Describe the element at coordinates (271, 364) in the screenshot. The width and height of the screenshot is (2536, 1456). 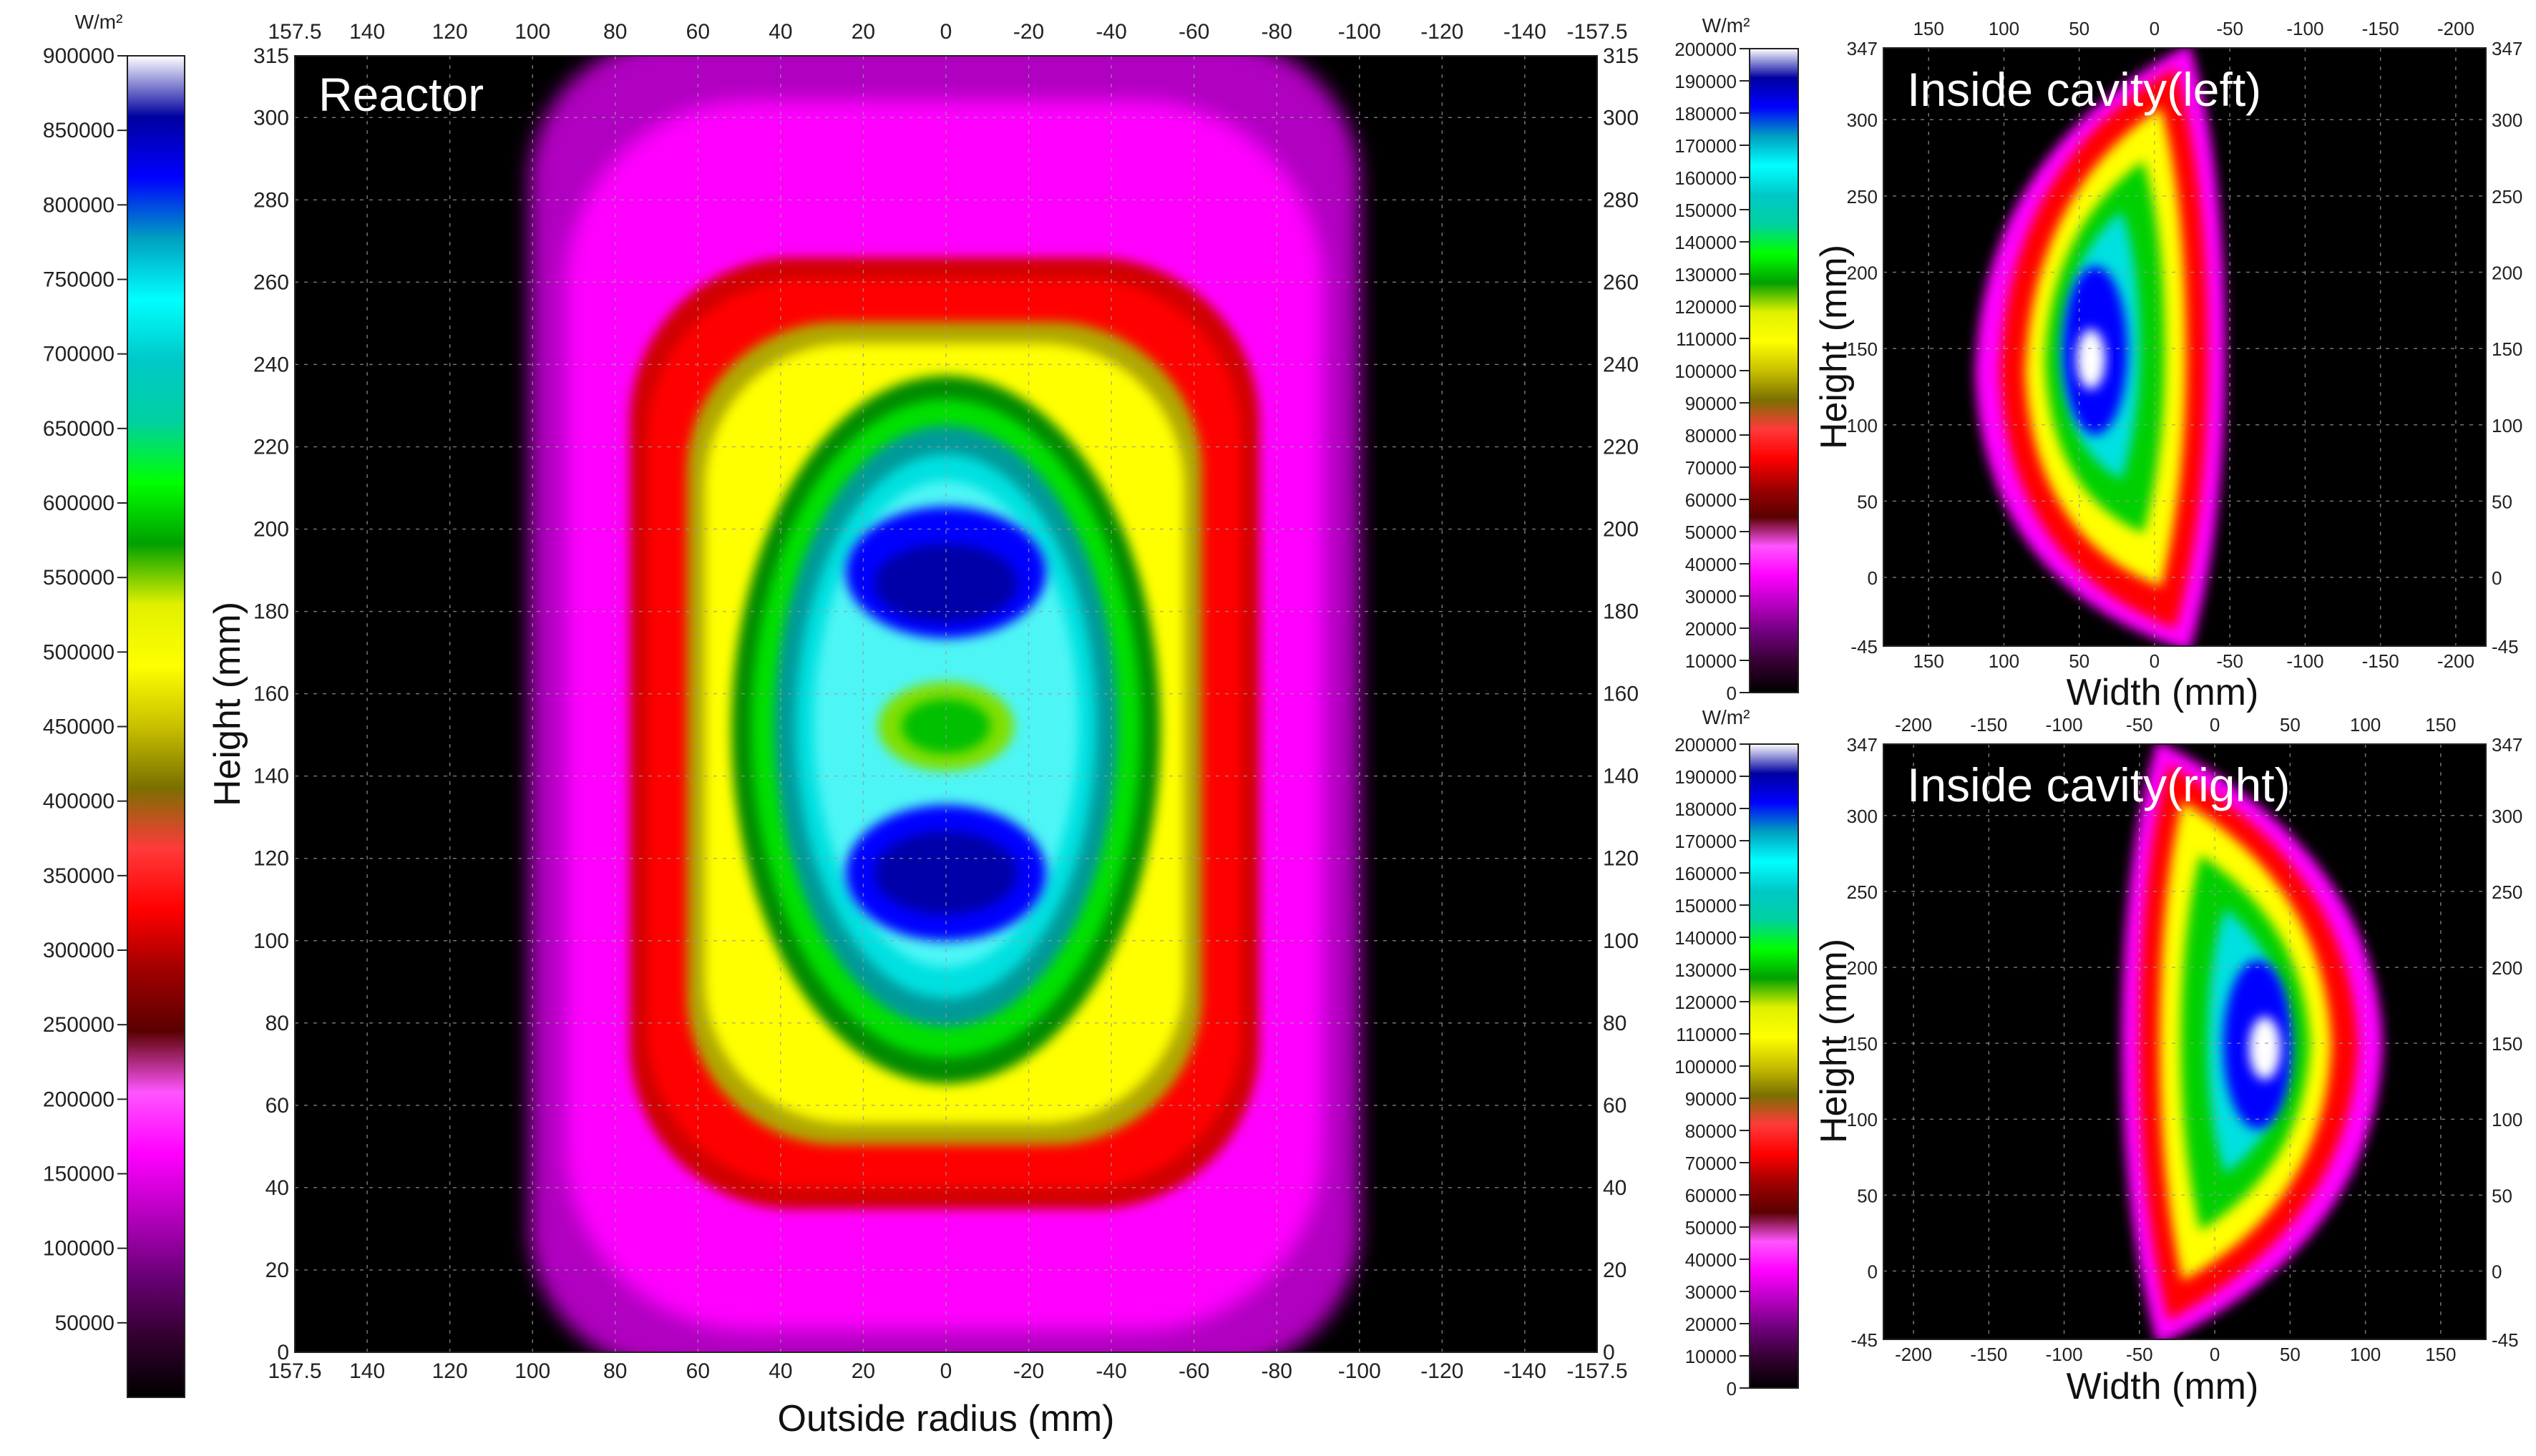
I see `y-tick-label-left: 240` at that location.